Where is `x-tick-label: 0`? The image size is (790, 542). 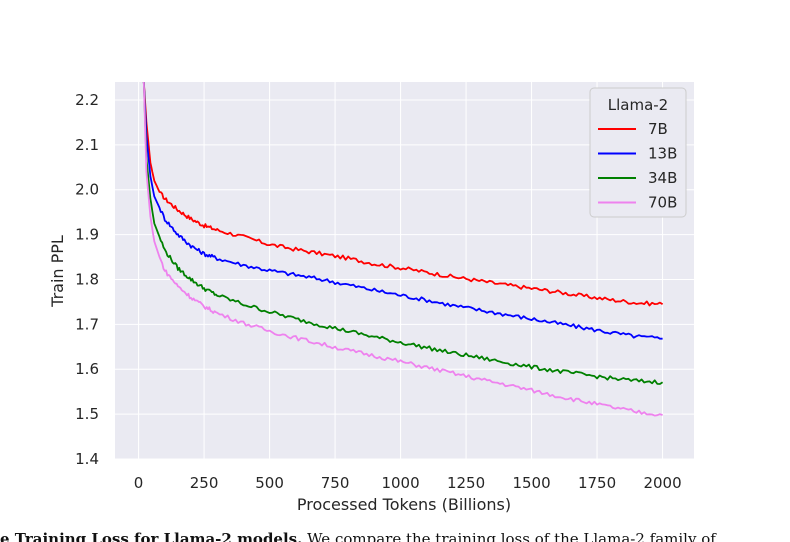 x-tick-label: 0 is located at coordinates (139, 483).